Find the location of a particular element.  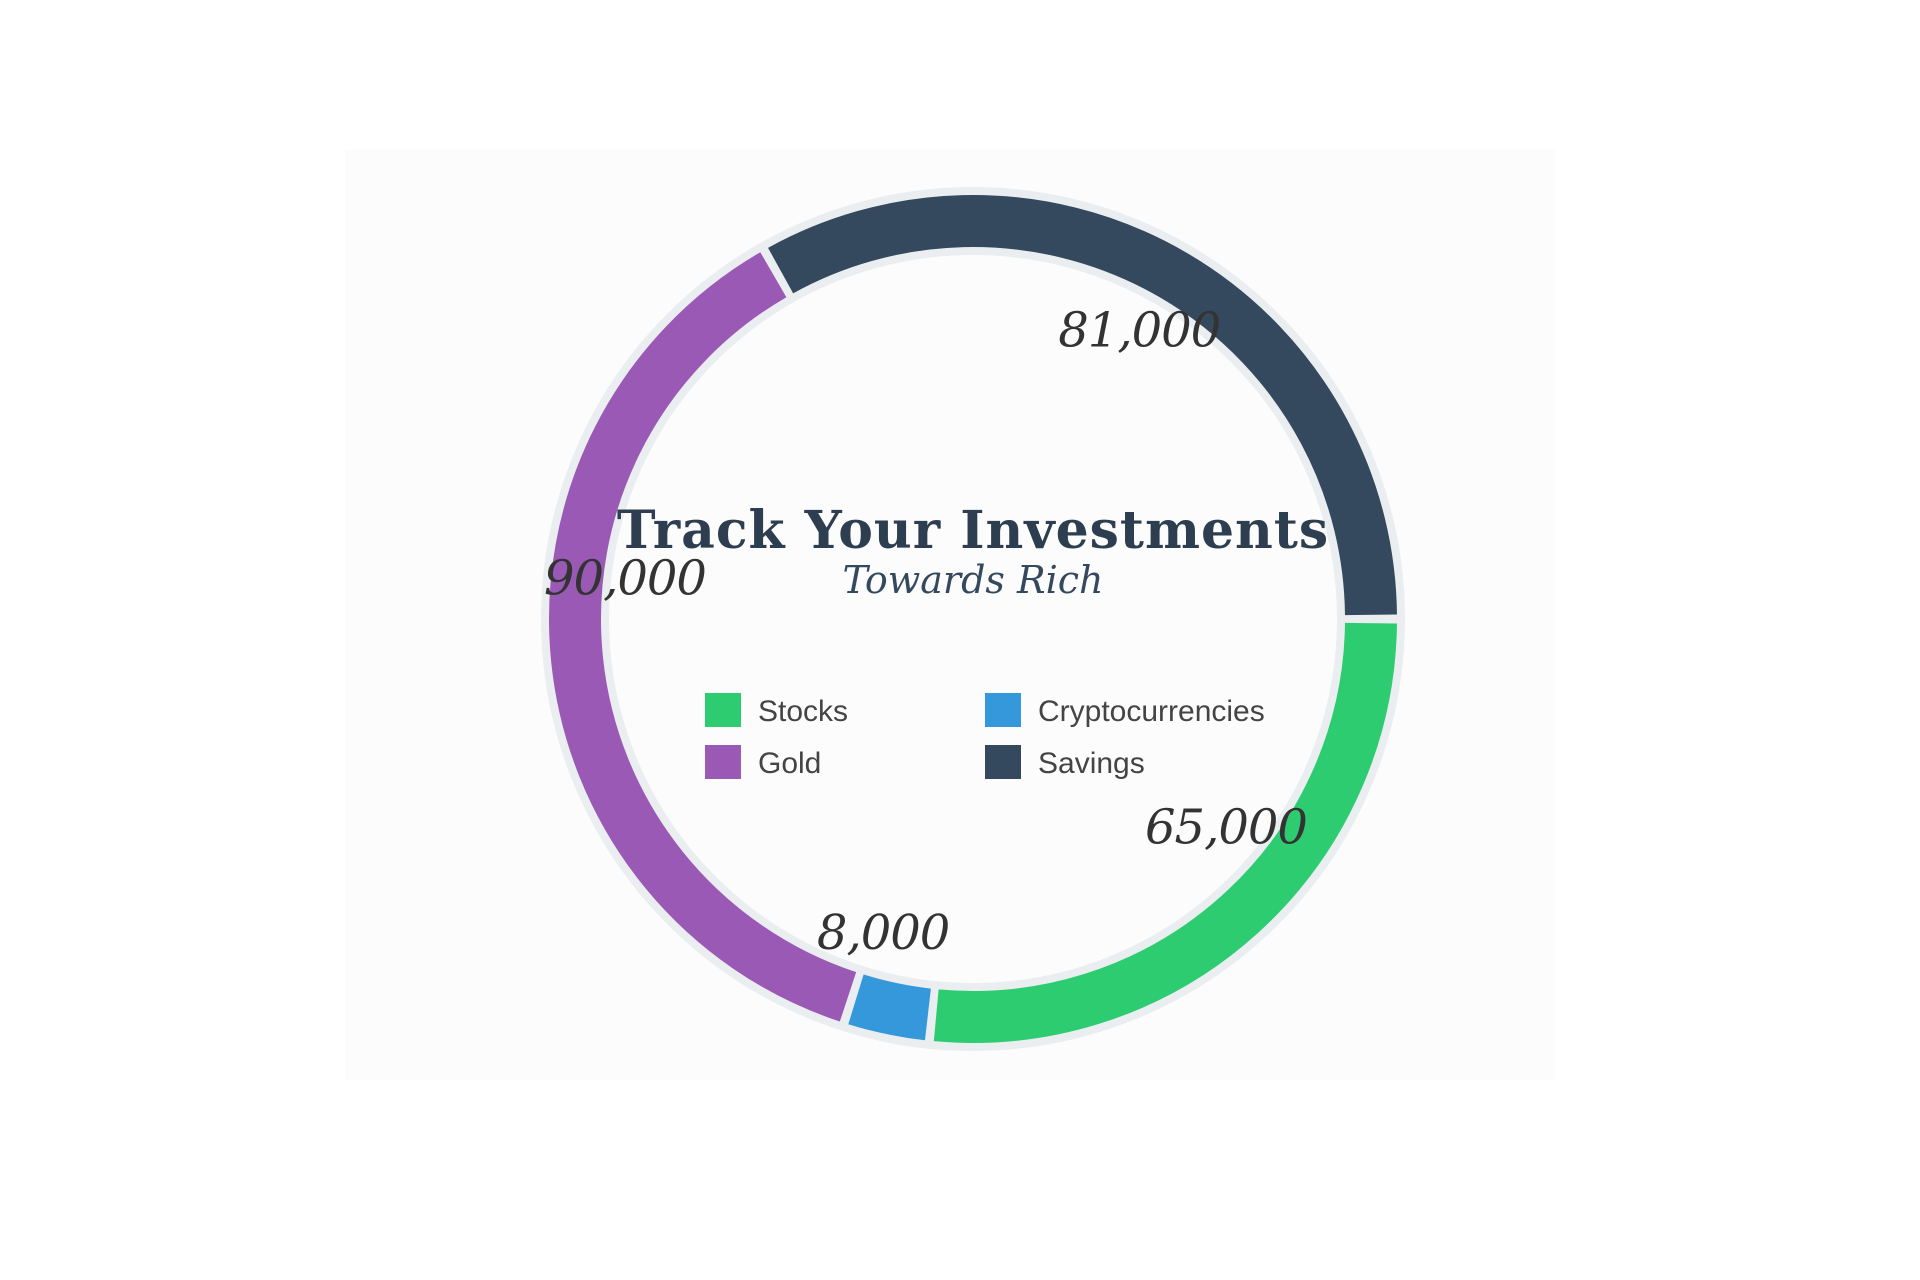

legend-swatch-savings is located at coordinates (1003, 762).